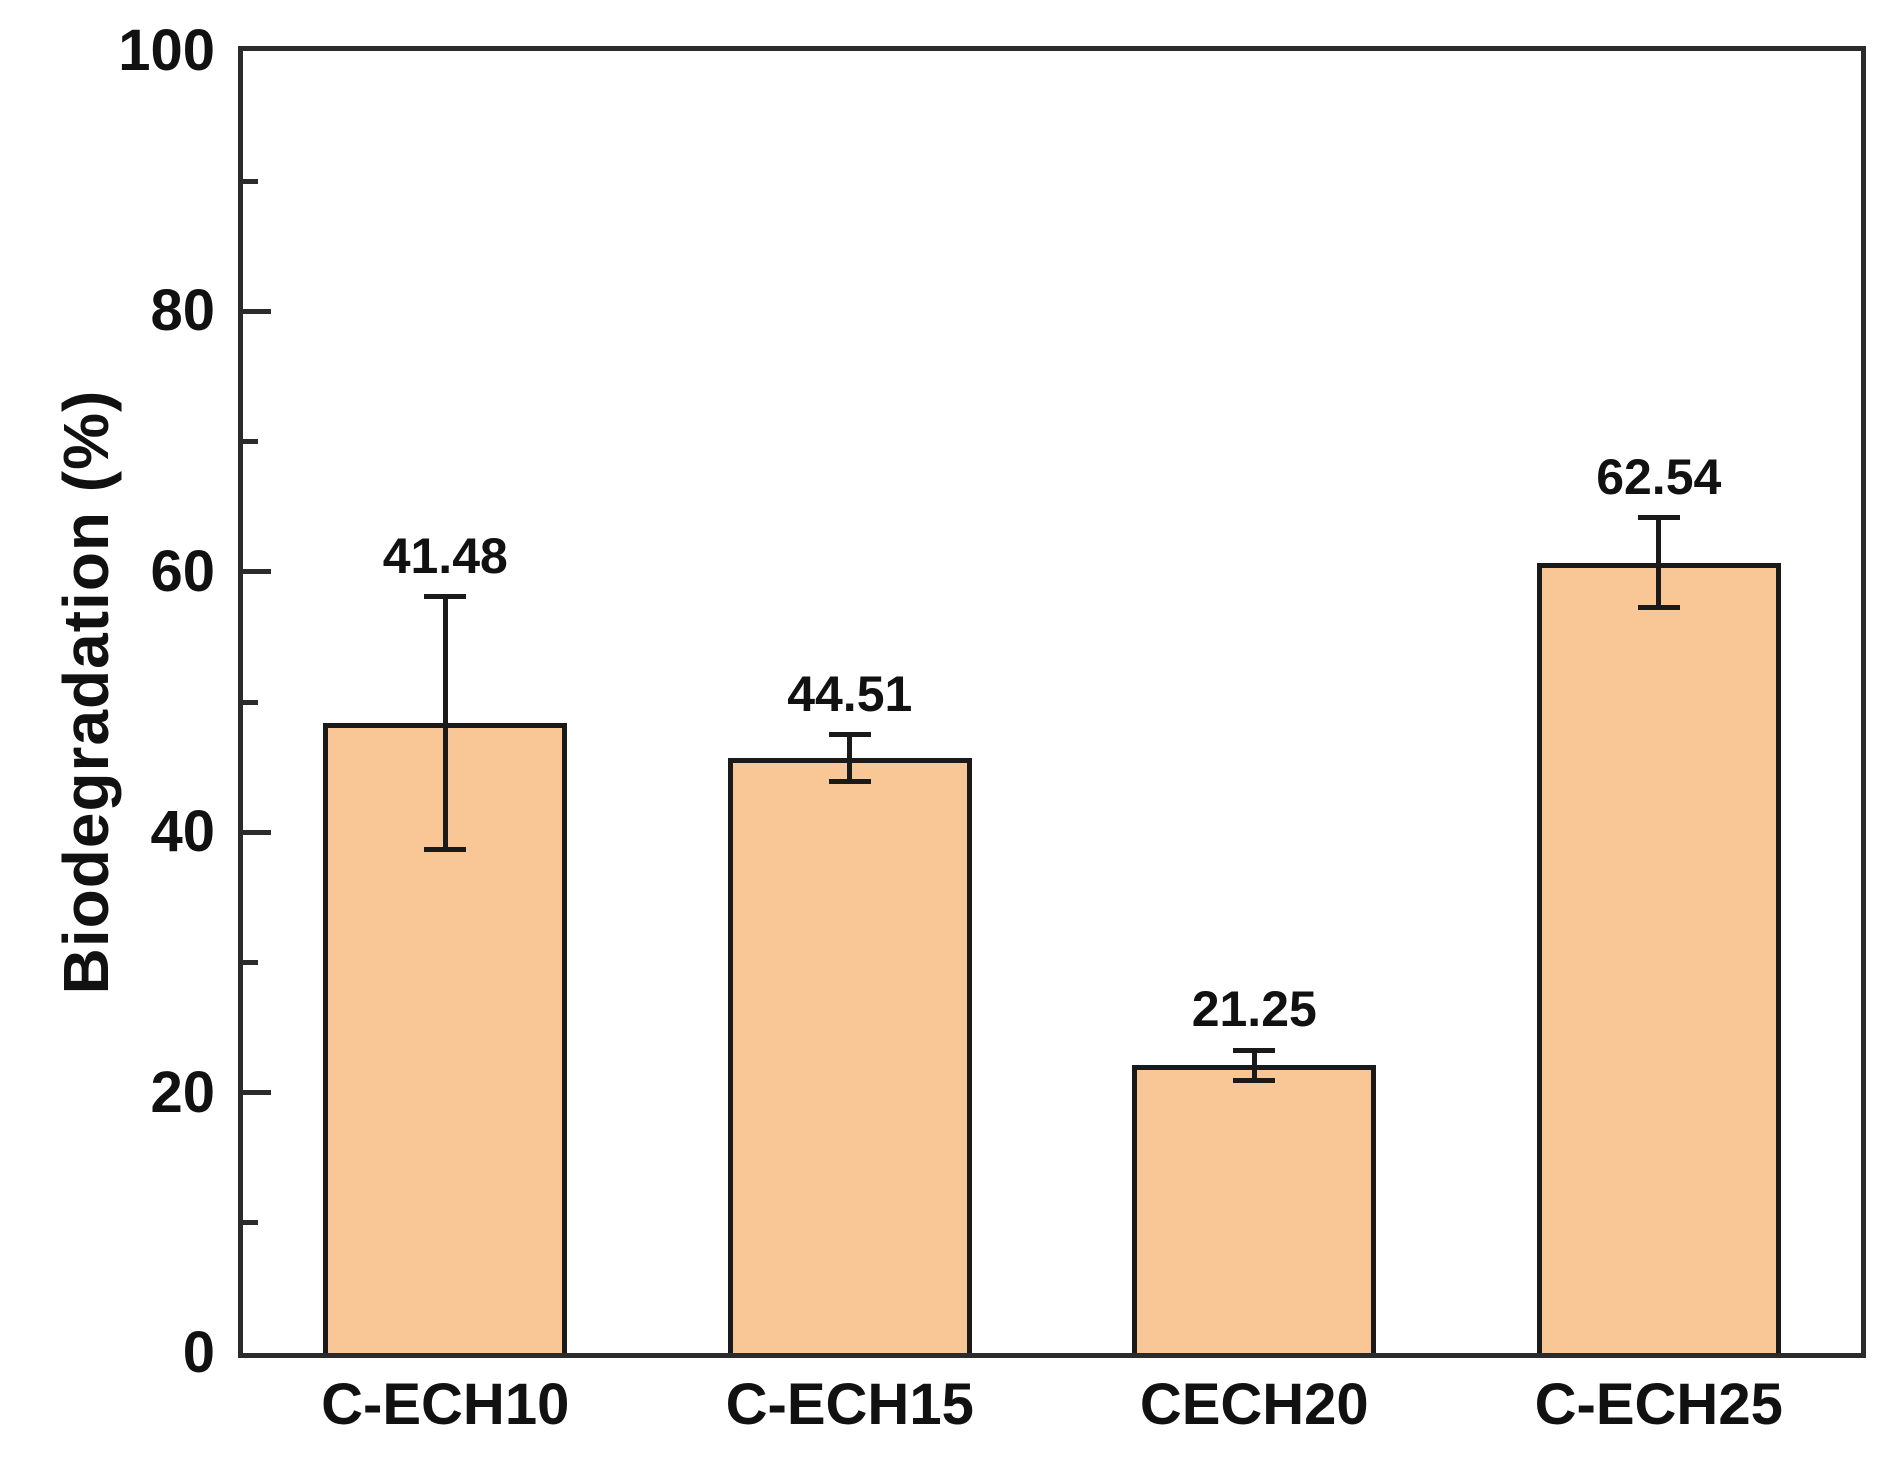 The height and width of the screenshot is (1470, 1884). What do you see at coordinates (1254, 1404) in the screenshot?
I see `category-label-cech20: CECH20` at bounding box center [1254, 1404].